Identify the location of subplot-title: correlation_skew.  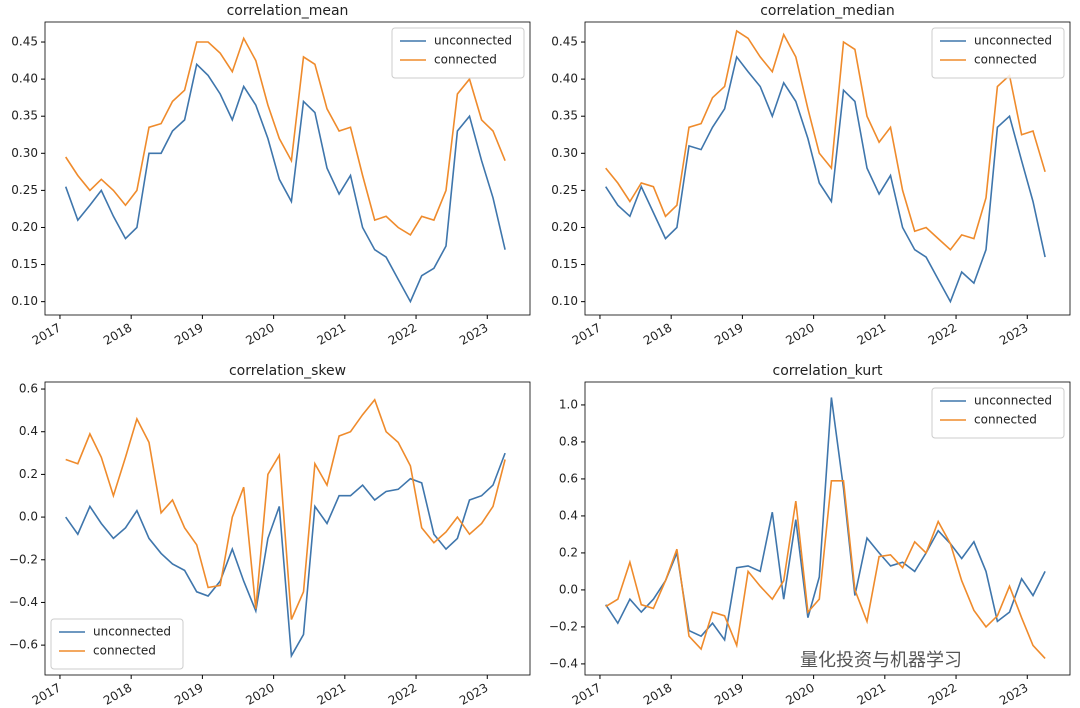
(287, 371).